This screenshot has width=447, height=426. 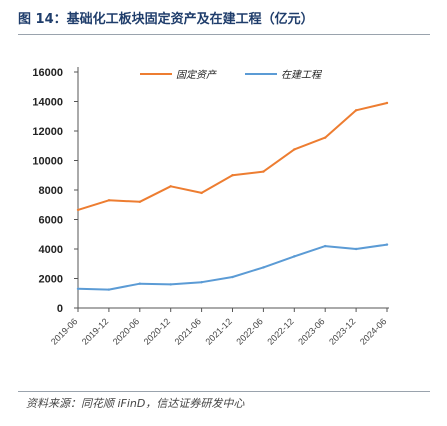 I want to click on y-tick-label: 6000, so click(x=51, y=221).